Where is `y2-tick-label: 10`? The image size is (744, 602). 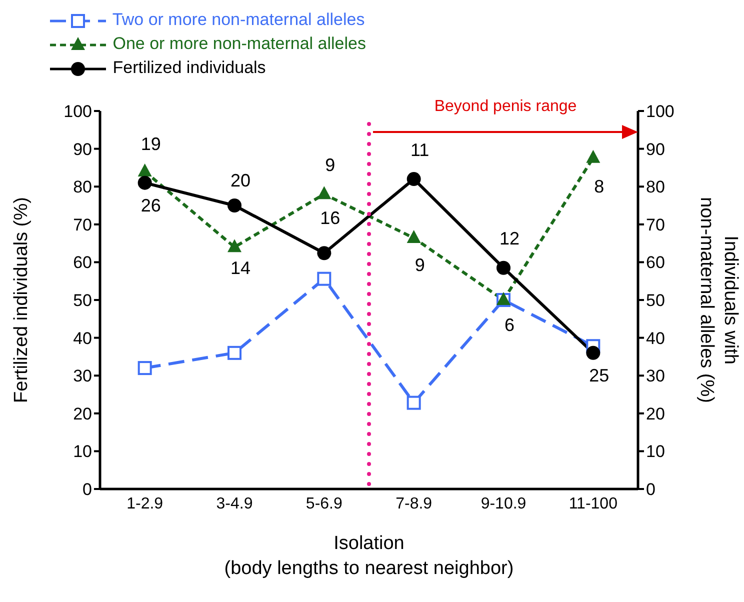
y2-tick-label: 10 is located at coordinates (655, 452).